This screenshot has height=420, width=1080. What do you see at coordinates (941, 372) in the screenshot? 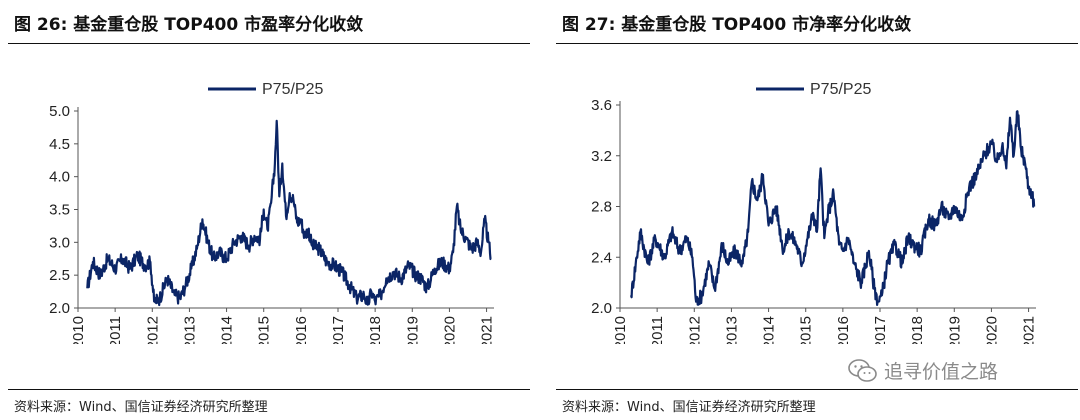
I see `watermark-text: 追寻价值之路` at bounding box center [941, 372].